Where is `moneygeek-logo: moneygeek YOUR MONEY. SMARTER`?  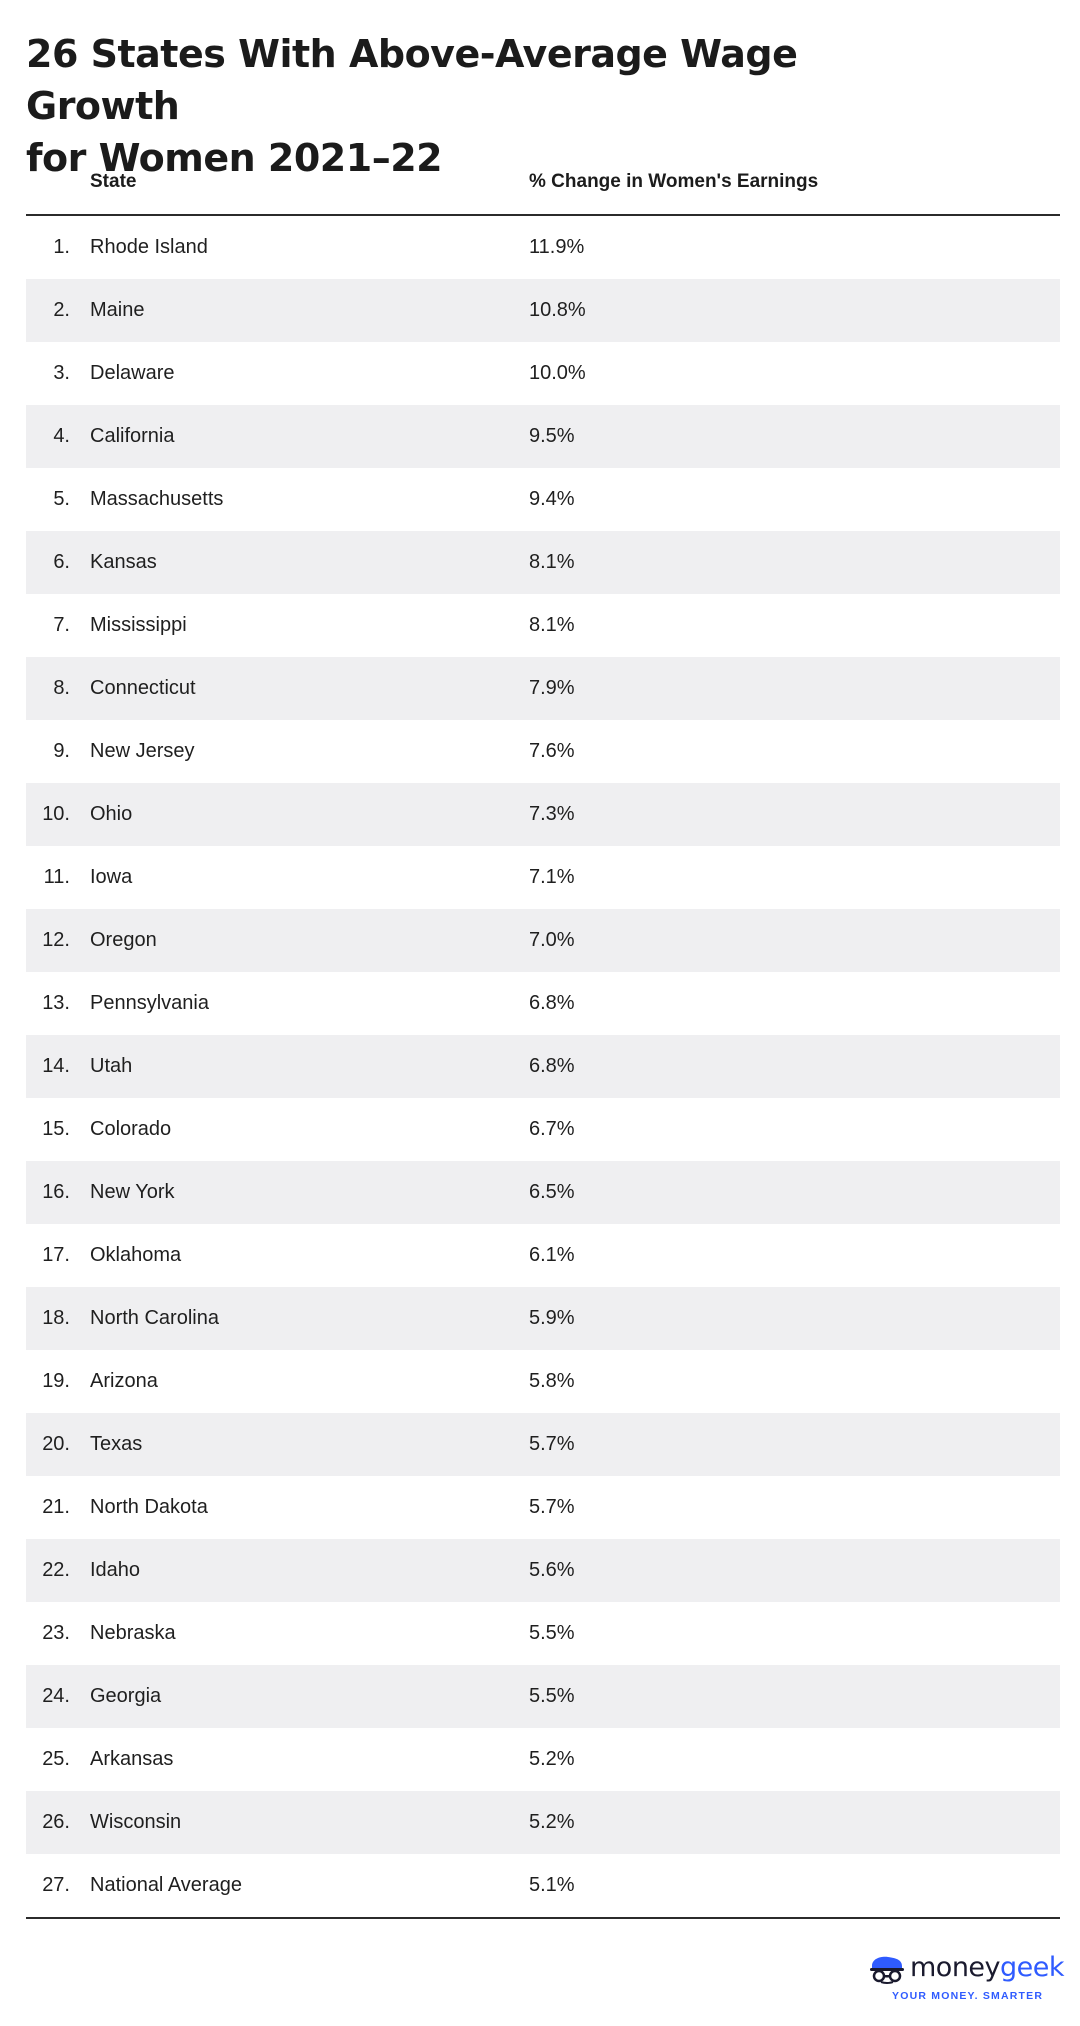
moneygeek-logo: moneygeek YOUR MONEY. SMARTER is located at coordinates (966, 1979).